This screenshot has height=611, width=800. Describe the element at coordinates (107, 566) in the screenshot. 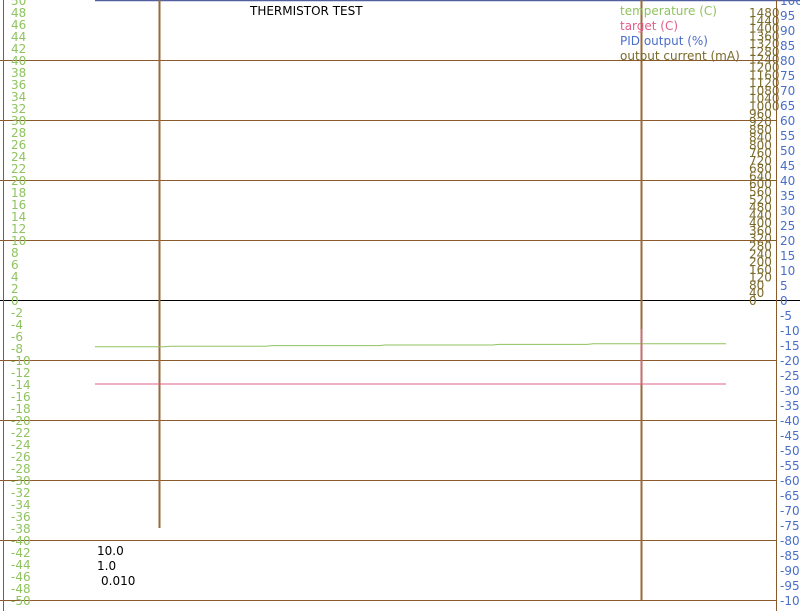

I see `overlay-value-i: 1.0` at that location.